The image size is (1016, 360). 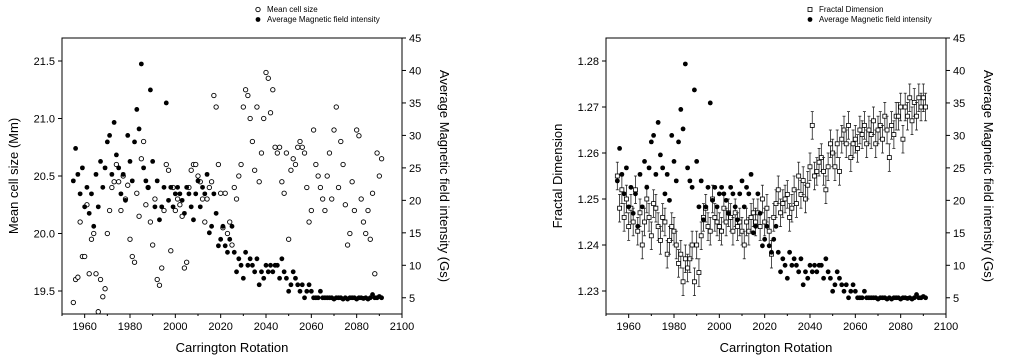 I want to click on chart2-legend-open-square-swatch, so click(x=810, y=9).